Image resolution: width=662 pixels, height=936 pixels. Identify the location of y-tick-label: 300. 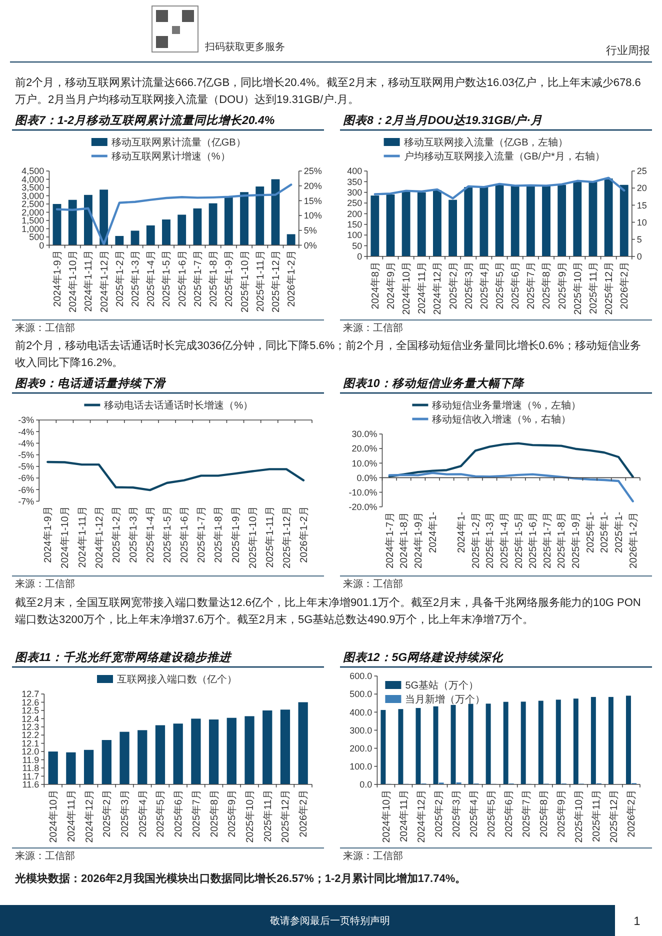
(354, 193).